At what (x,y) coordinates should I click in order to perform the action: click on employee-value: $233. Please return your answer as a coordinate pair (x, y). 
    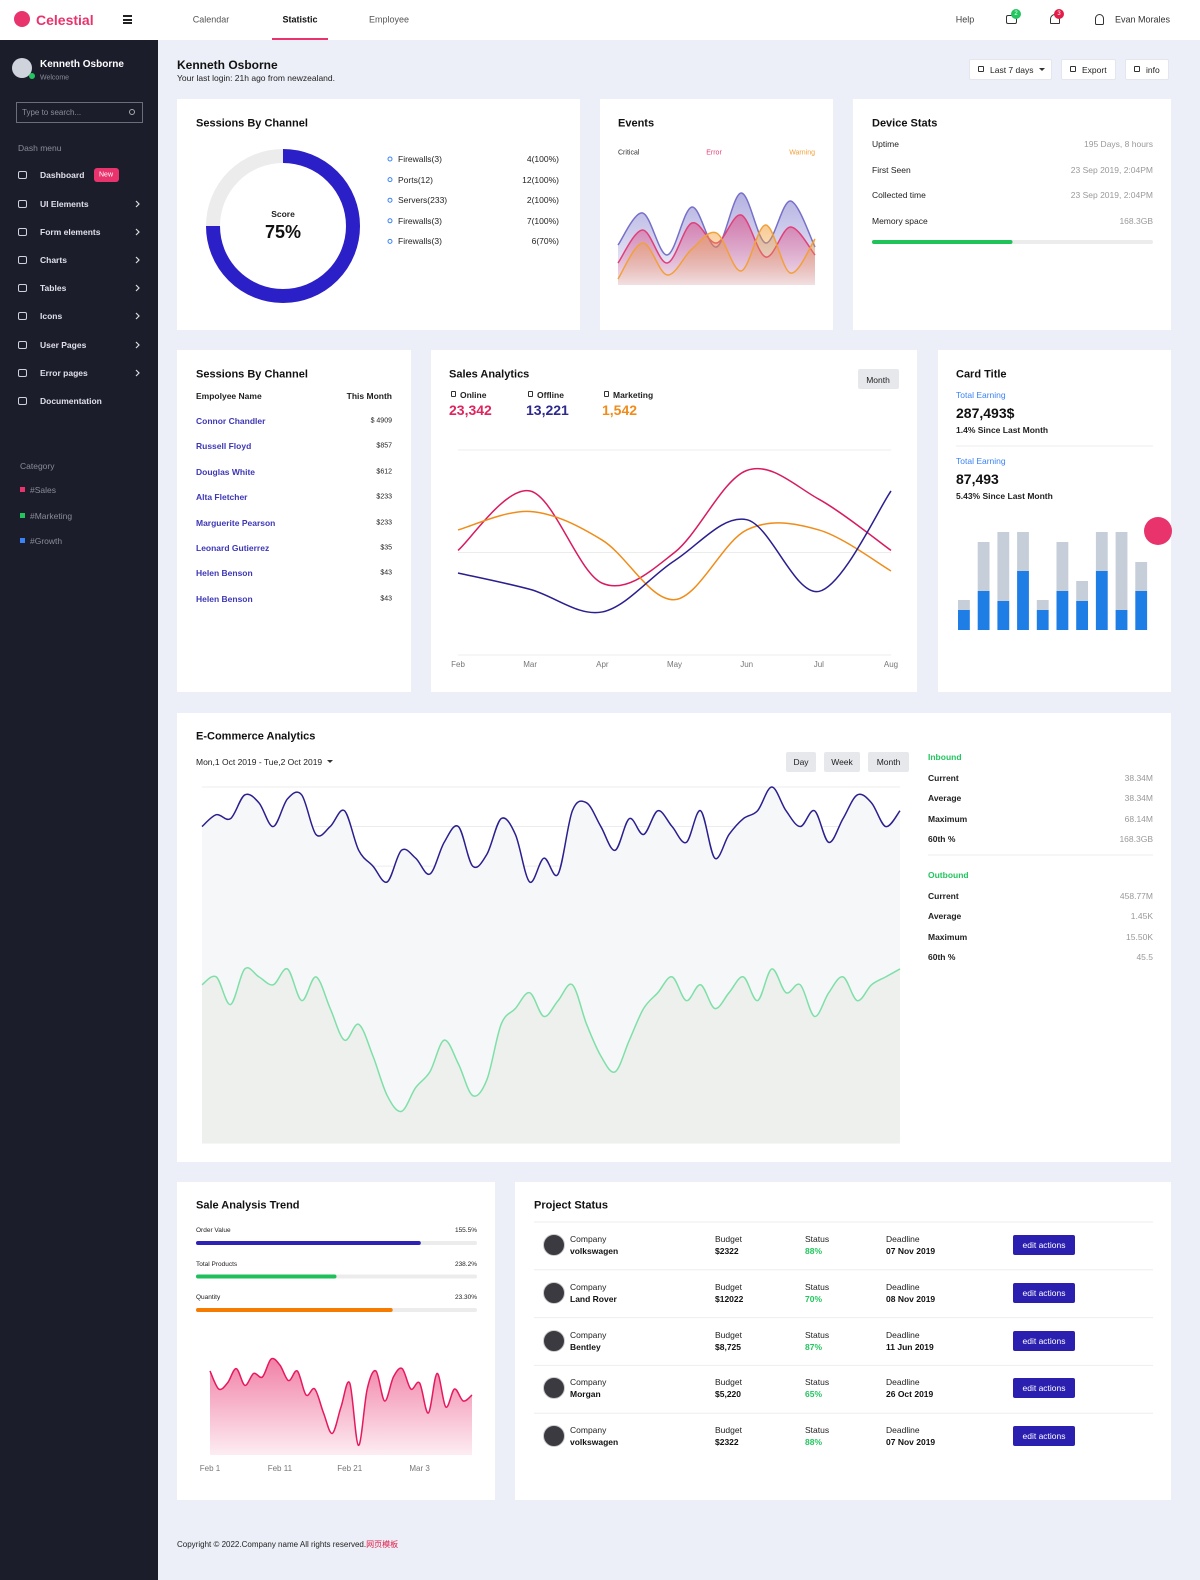
    Looking at the image, I should click on (384, 497).